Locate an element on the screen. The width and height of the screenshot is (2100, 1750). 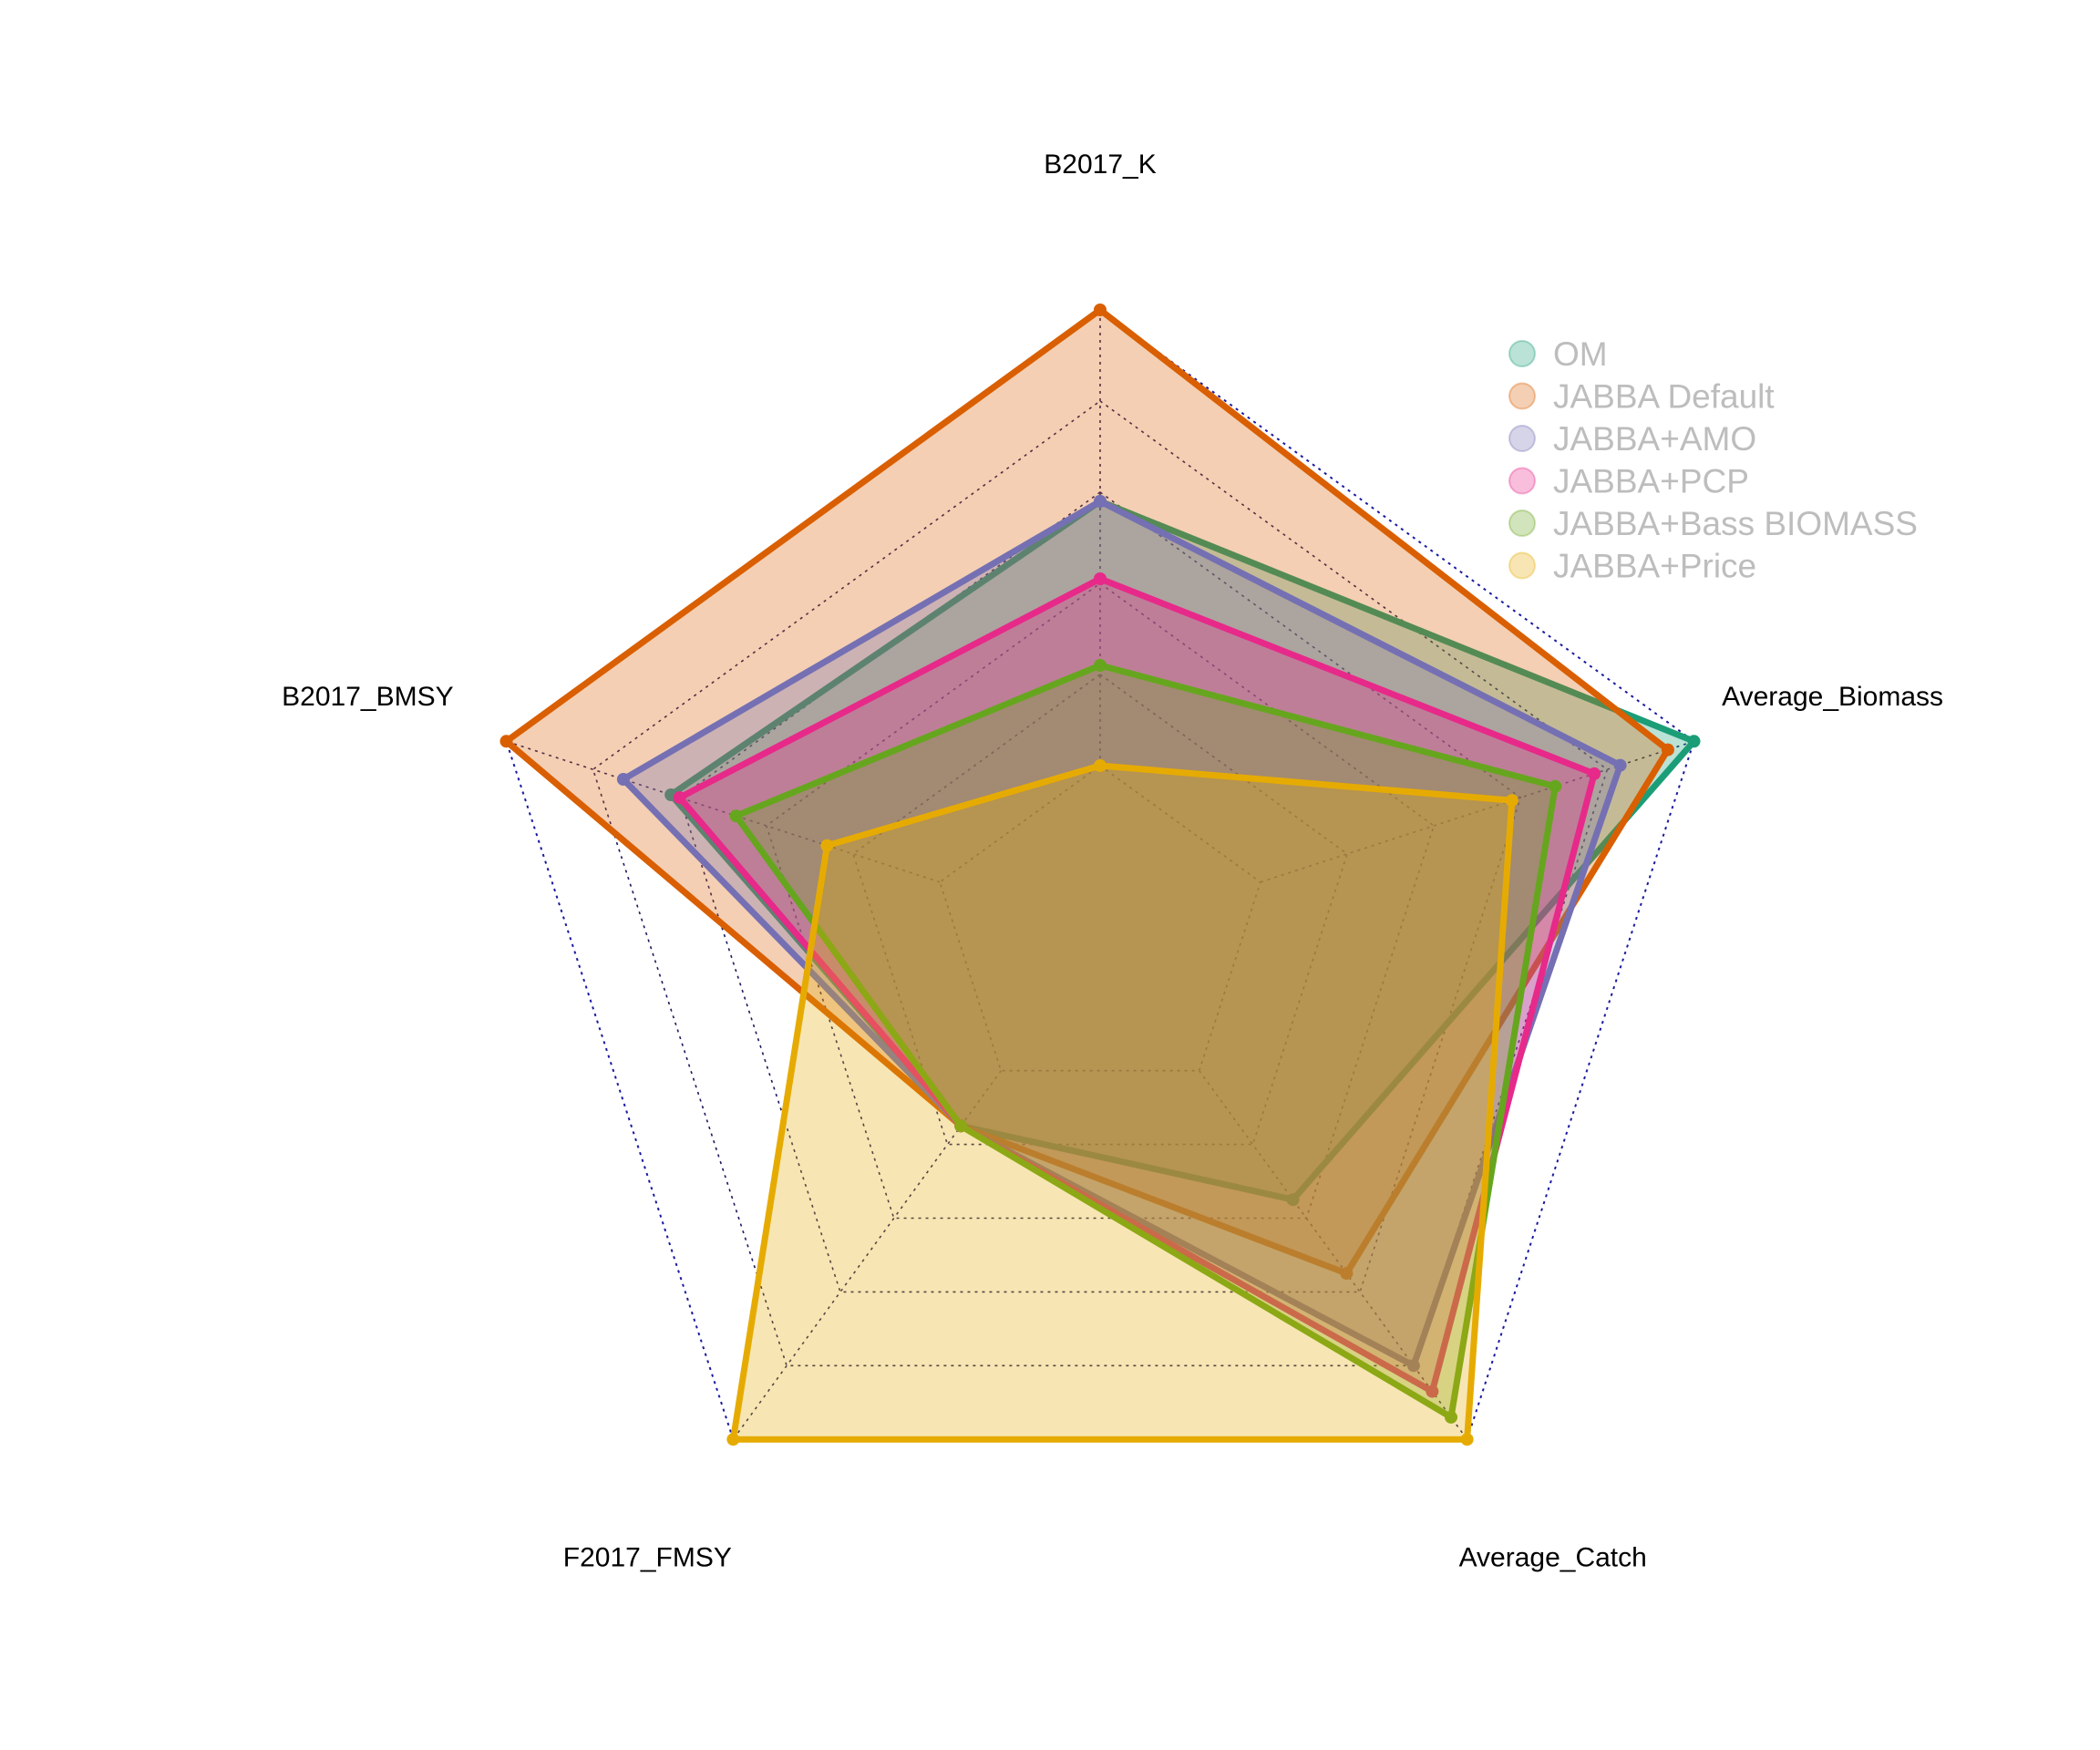
legend-label: JABBA+PCP is located at coordinates (1651, 482).